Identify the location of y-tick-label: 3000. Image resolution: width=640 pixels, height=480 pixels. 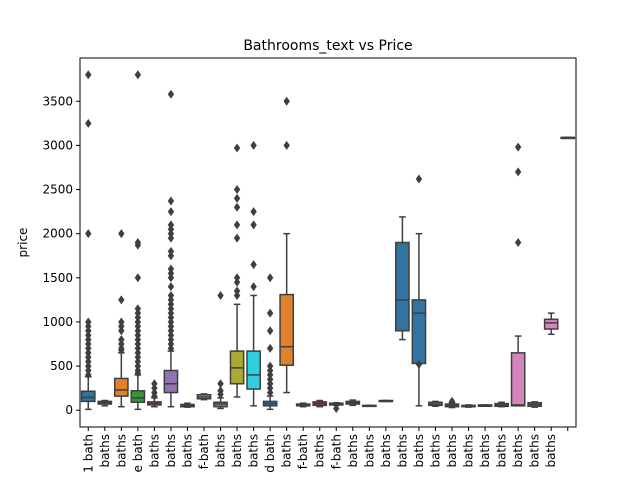
(57, 145).